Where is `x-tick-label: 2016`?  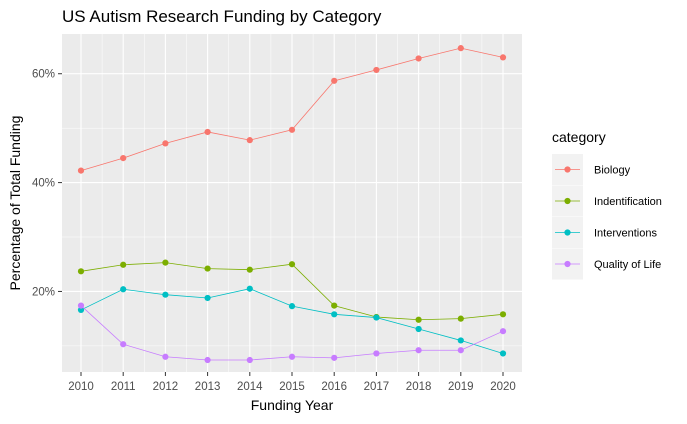
x-tick-label: 2016 is located at coordinates (334, 387).